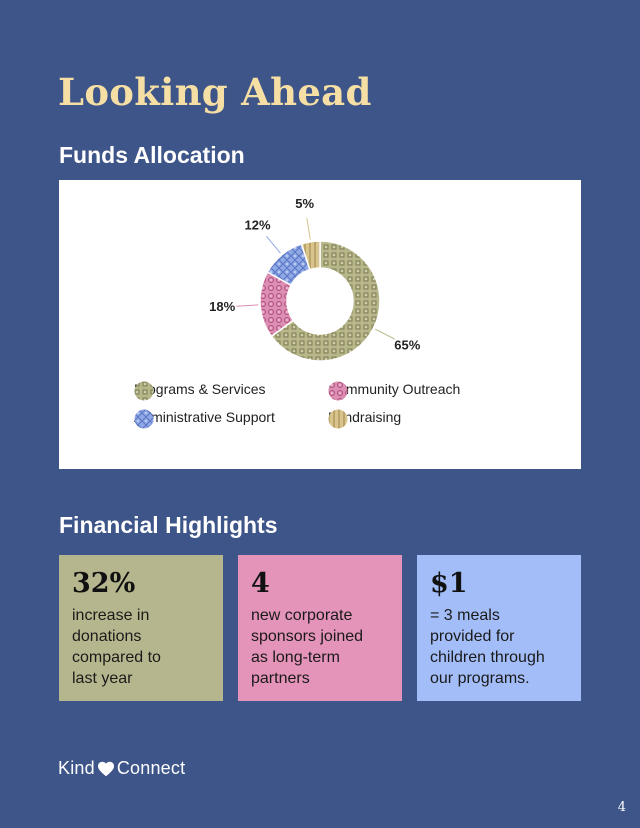 The image size is (640, 828). I want to click on leader-line-outreach, so click(247, 305).